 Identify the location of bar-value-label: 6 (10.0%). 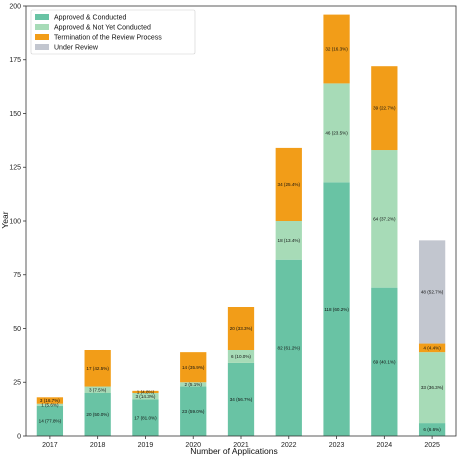
(241, 356).